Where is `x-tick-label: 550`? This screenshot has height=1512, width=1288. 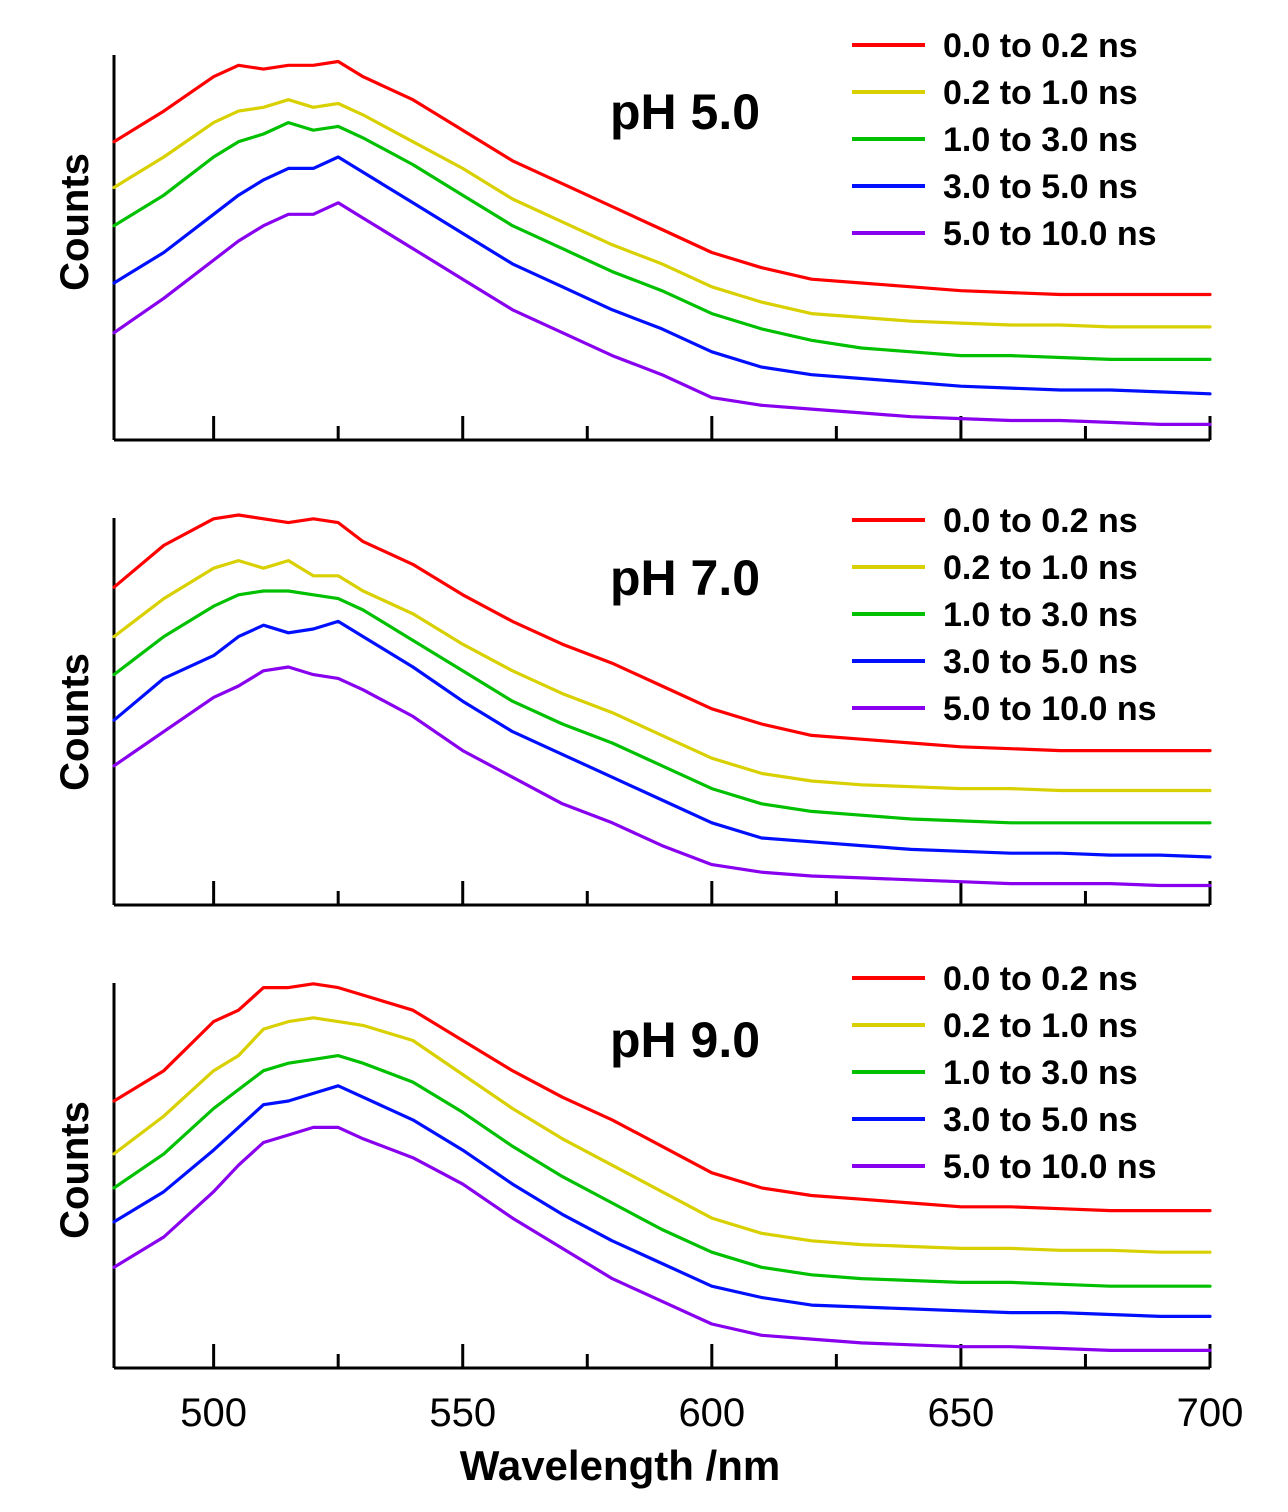
x-tick-label: 550 is located at coordinates (462, 1413).